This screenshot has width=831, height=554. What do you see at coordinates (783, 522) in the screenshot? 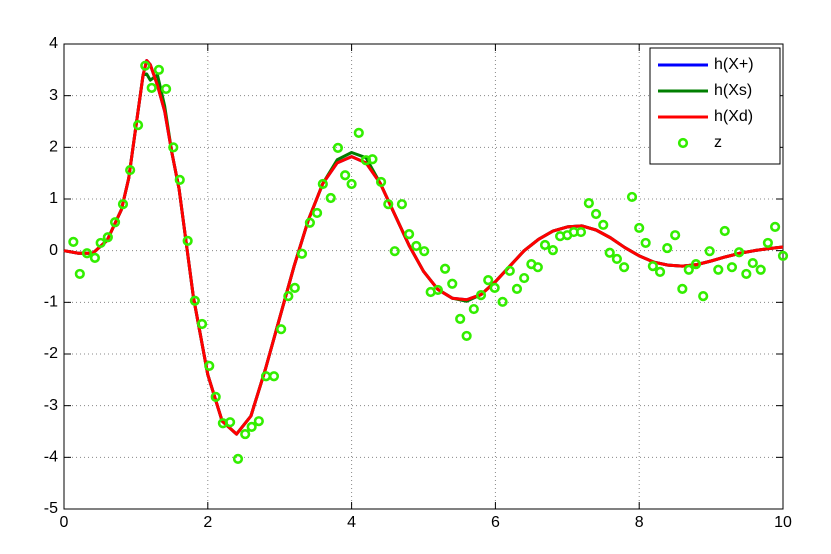
I see `x-tick-label: 10` at bounding box center [783, 522].